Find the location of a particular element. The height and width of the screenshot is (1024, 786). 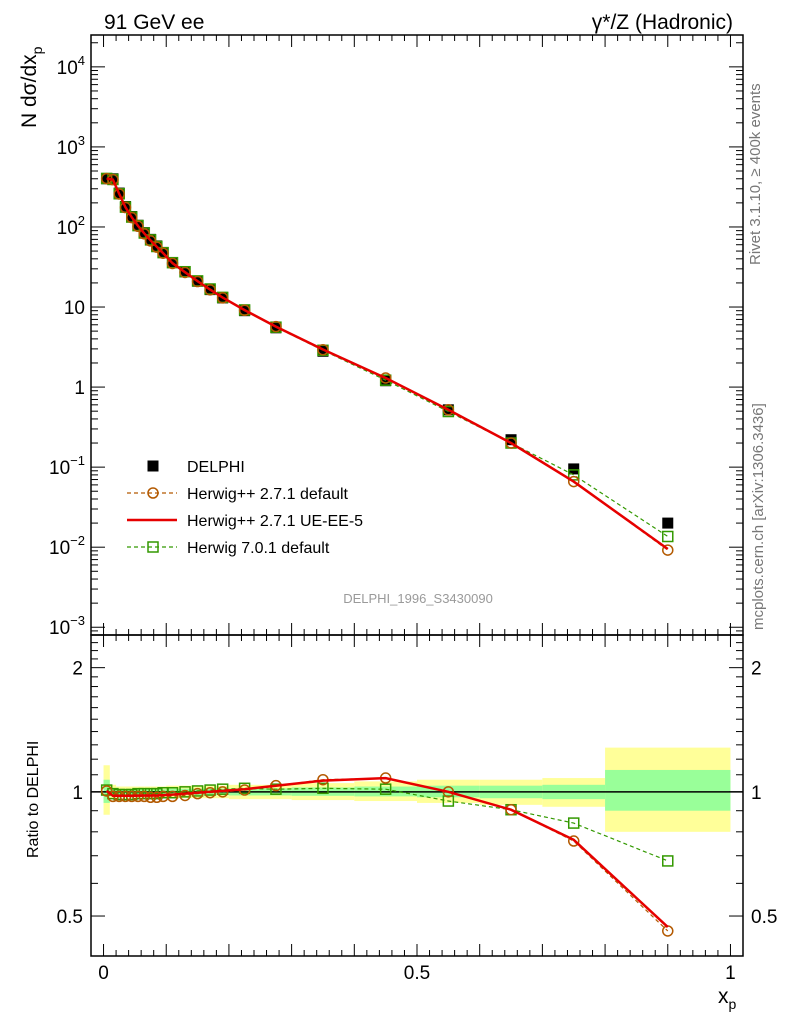

tick-exponent: −3 is located at coordinates (77, 620).